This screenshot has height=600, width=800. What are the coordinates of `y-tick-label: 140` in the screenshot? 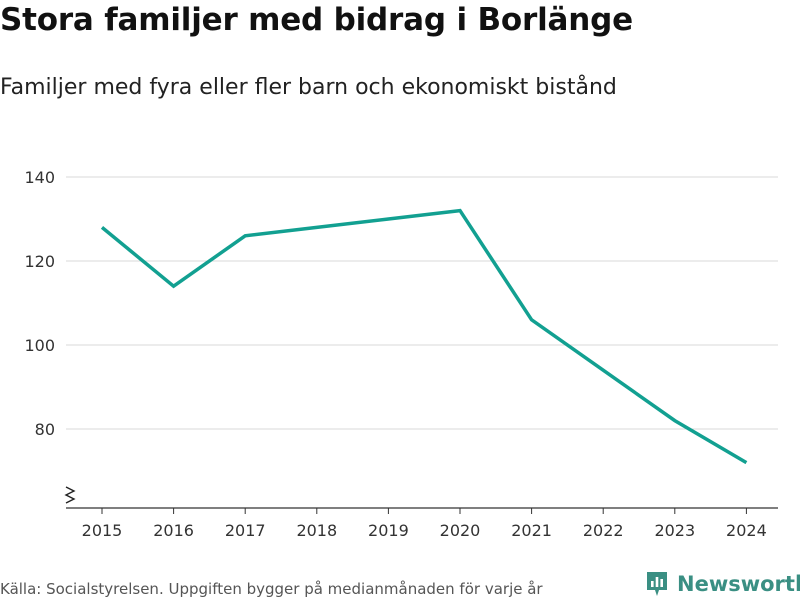 It's located at (39, 177).